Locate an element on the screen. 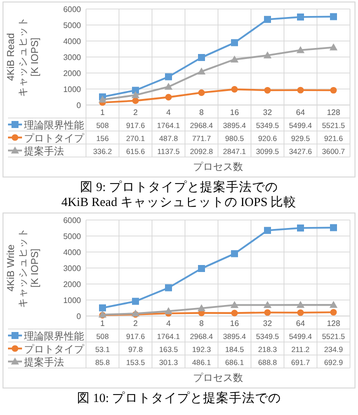  caption: 図 9: プロトタイプと提案手法での is located at coordinates (179, 186).